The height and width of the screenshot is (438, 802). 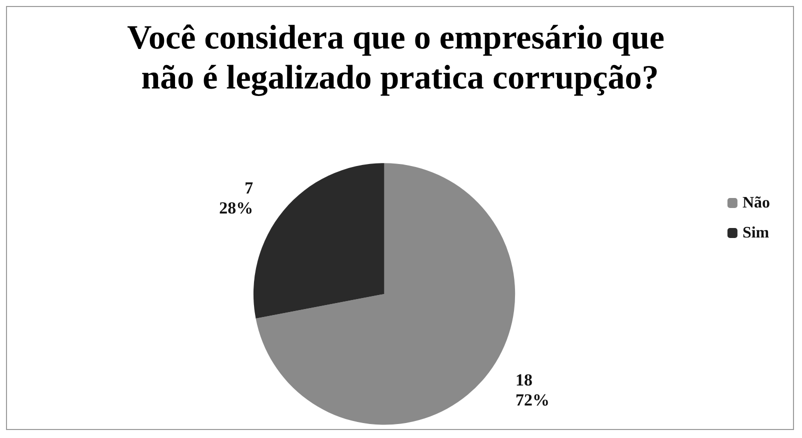 What do you see at coordinates (400, 58) in the screenshot?
I see `chart-title: Você considera que o empresário que não é legalizado pratica corrupção?` at bounding box center [400, 58].